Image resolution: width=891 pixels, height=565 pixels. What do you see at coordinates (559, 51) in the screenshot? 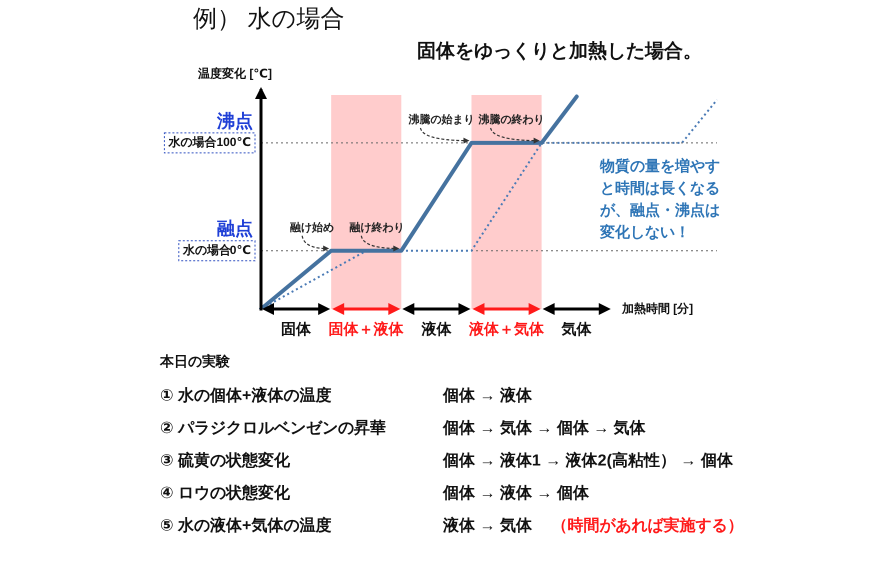
I see `chart-subtitle: 固体をゆっくりと加熱した場合。` at bounding box center [559, 51].